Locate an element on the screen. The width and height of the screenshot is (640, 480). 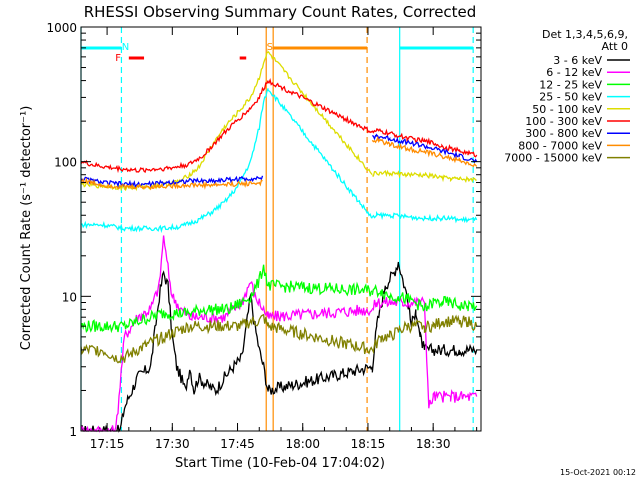
legend-header-line-2: Att 0 is located at coordinates (615, 46).